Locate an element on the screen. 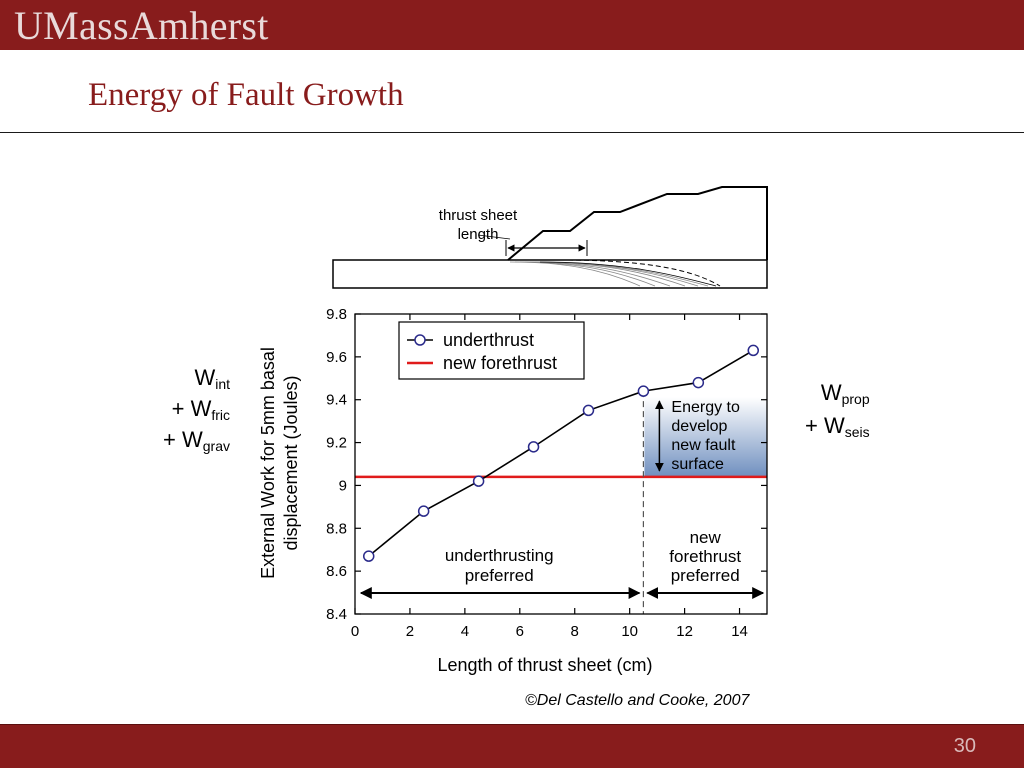 This screenshot has width=1024, height=768. thrust-schematic: thrust sheet length is located at coordinates (550, 237).